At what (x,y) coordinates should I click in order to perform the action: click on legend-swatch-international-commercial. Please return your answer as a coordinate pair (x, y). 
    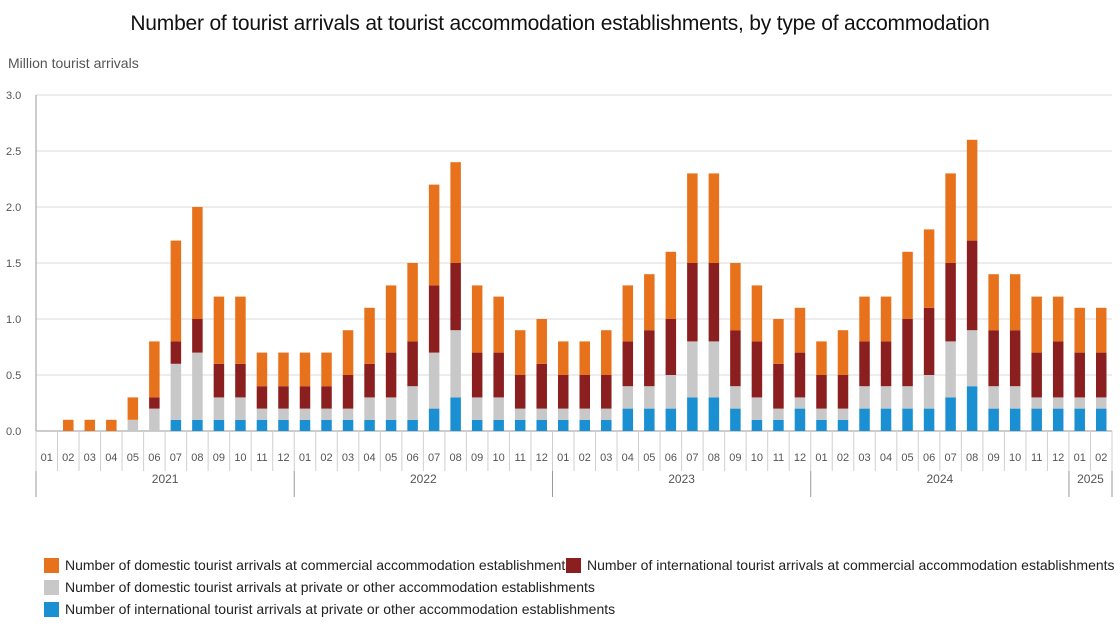
    Looking at the image, I should click on (573, 565).